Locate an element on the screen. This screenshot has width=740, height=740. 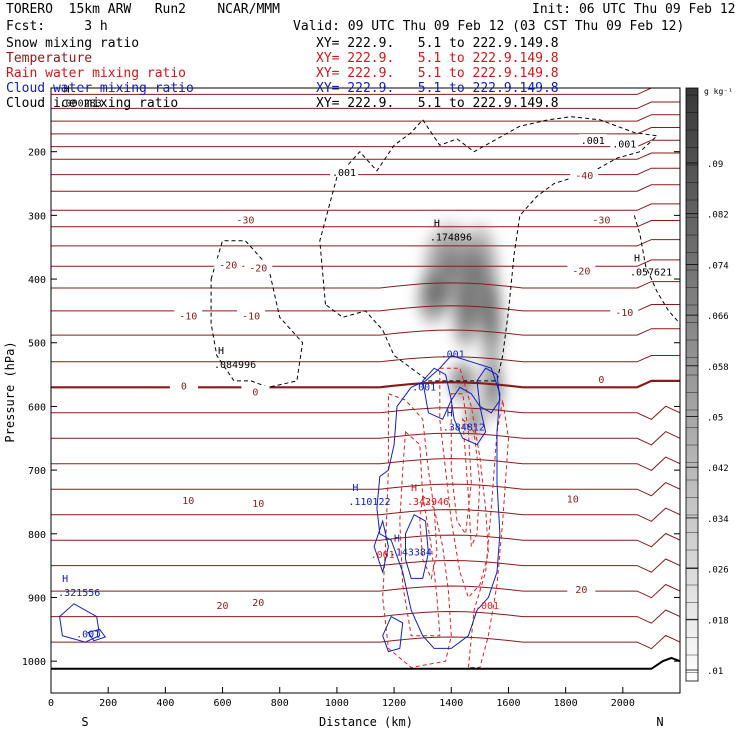
temperature-label: -40 is located at coordinates (584, 176).